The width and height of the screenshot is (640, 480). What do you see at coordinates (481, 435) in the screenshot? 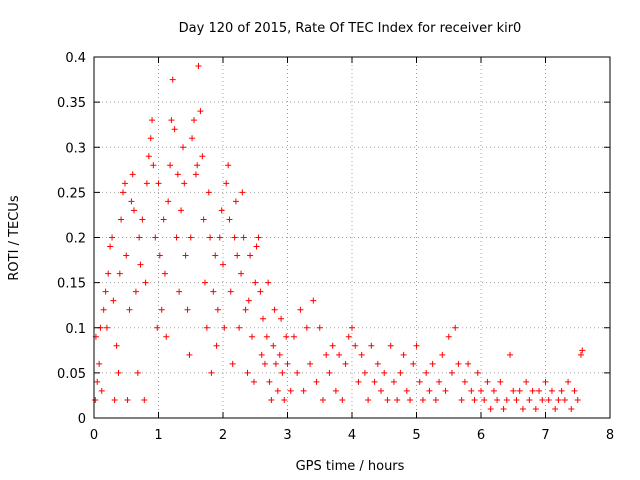
I see `x-tick-label: 6` at bounding box center [481, 435].